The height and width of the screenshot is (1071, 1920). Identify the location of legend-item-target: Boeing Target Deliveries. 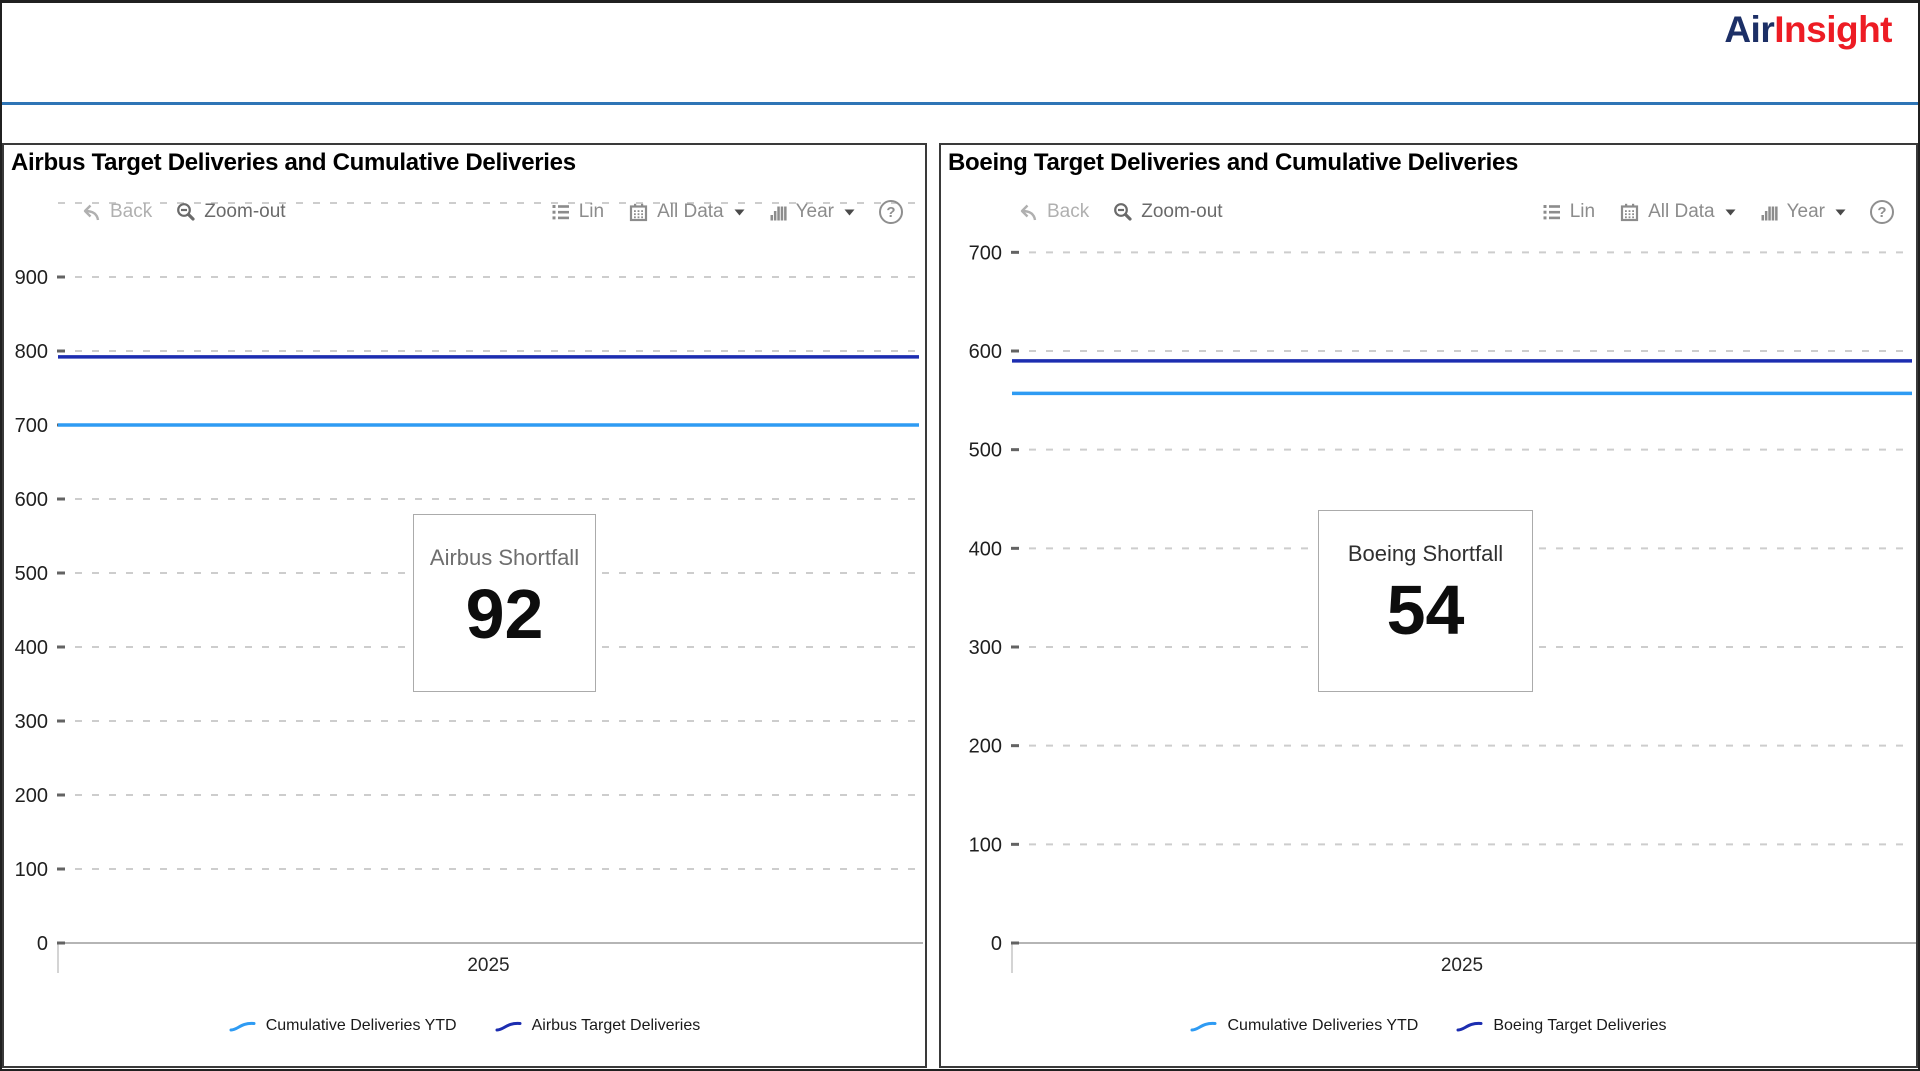
(1561, 1026).